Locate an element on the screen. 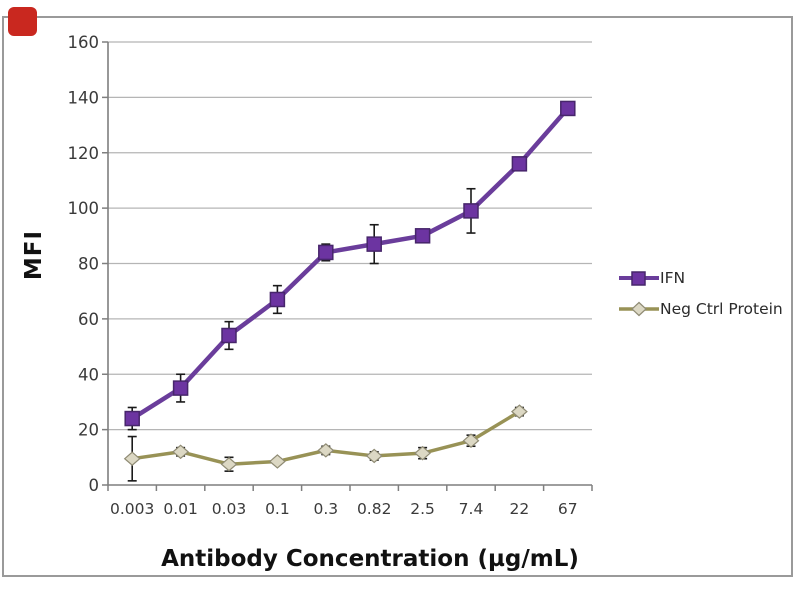 Image resolution: width=800 pixels, height=600 pixels. x-tick-label: 0.3 is located at coordinates (325, 509).